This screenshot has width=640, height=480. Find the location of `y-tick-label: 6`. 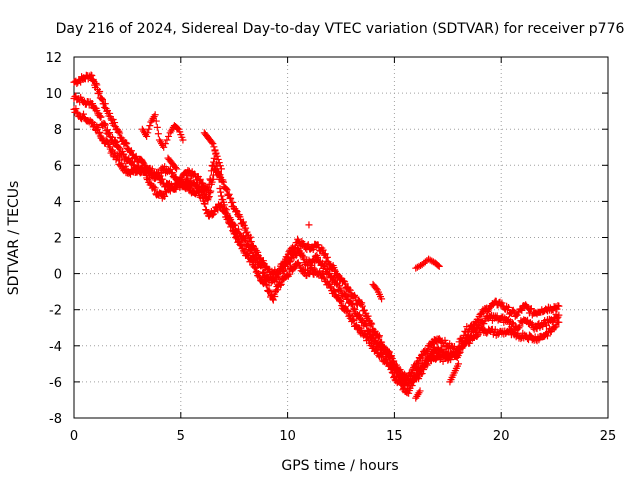

y-tick-label: 6 is located at coordinates (58, 166).